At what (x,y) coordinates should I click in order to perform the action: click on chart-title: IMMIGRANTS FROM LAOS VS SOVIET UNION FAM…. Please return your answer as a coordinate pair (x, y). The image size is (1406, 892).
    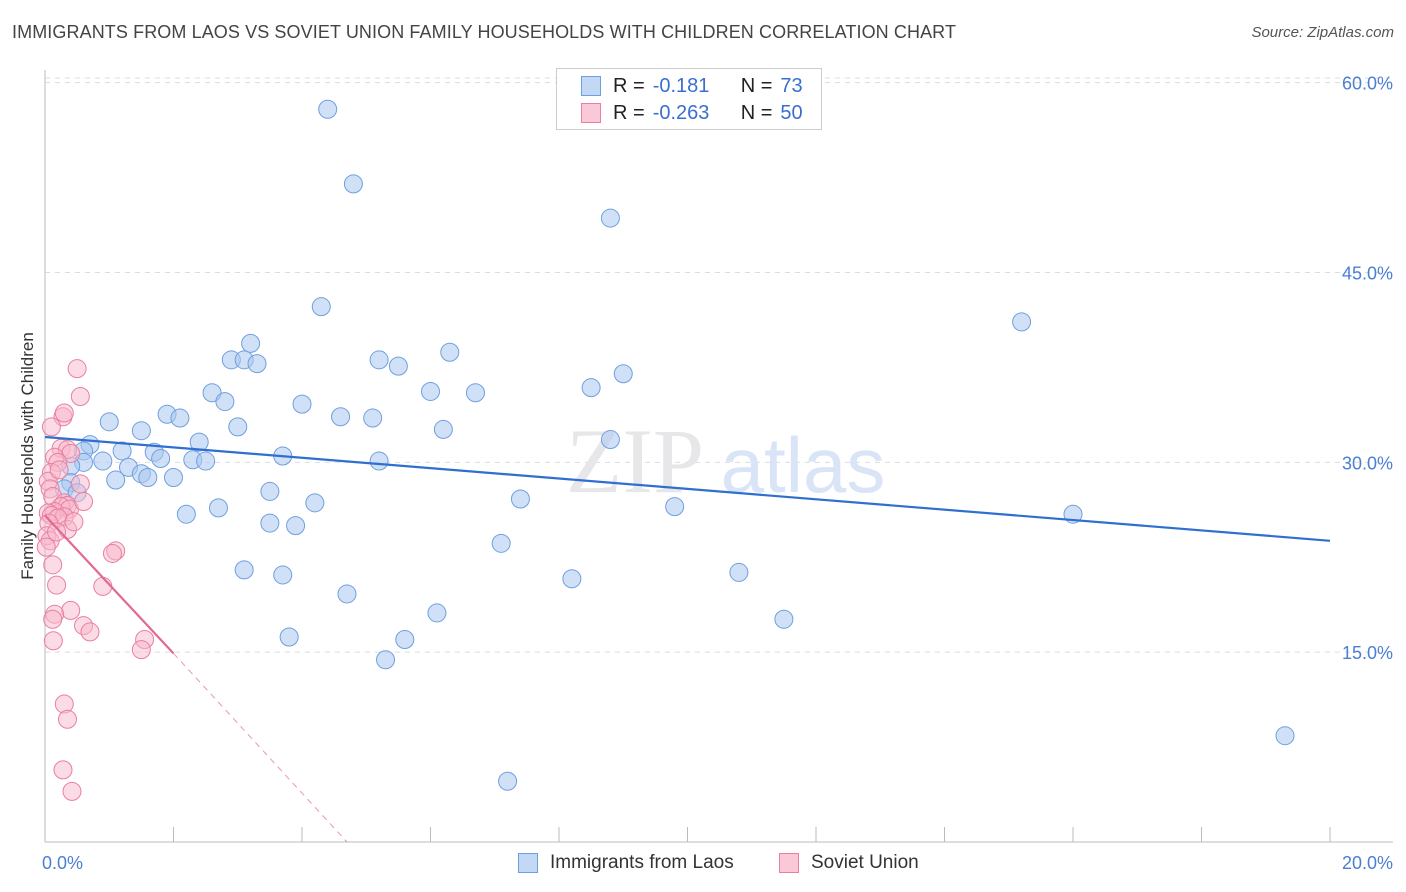
    Looking at the image, I should click on (484, 32).